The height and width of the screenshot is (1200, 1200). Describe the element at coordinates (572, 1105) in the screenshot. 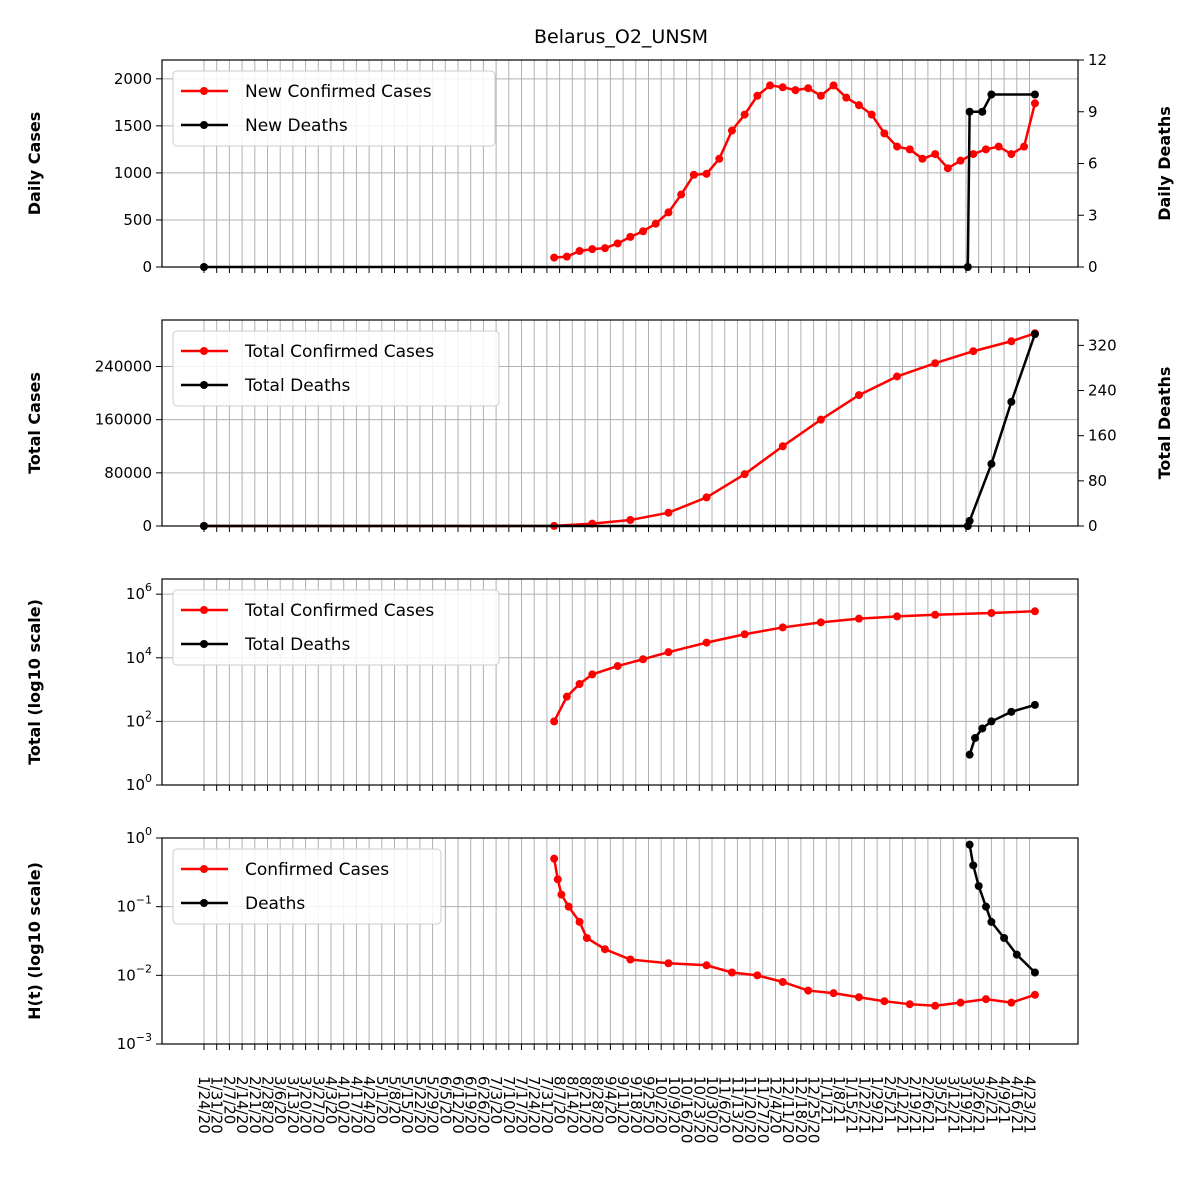

I see `x-date-label: 8/14/20` at that location.